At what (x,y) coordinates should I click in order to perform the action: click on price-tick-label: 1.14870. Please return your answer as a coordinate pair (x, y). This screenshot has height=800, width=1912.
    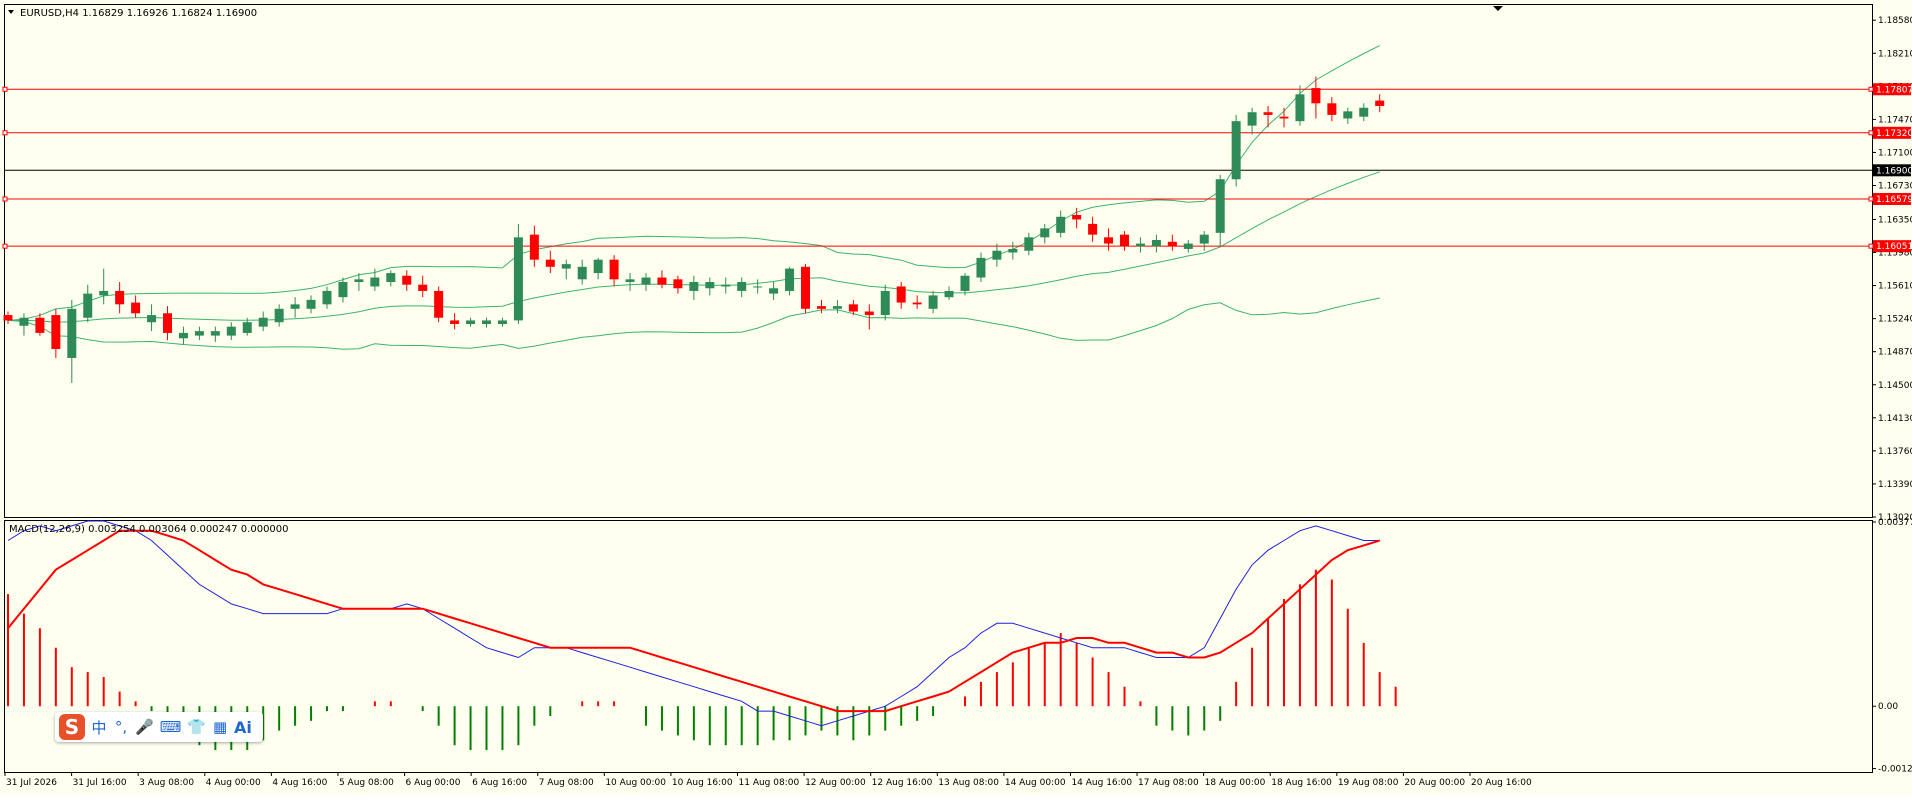
    Looking at the image, I should click on (1895, 353).